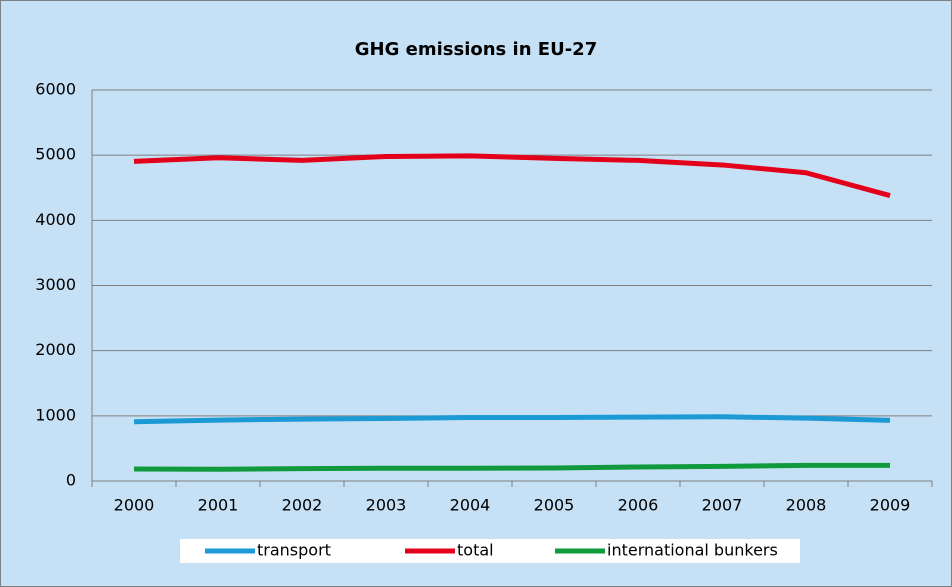 Image resolution: width=952 pixels, height=587 pixels. What do you see at coordinates (218, 505) in the screenshot?
I see `x-tick-label: 2001` at bounding box center [218, 505].